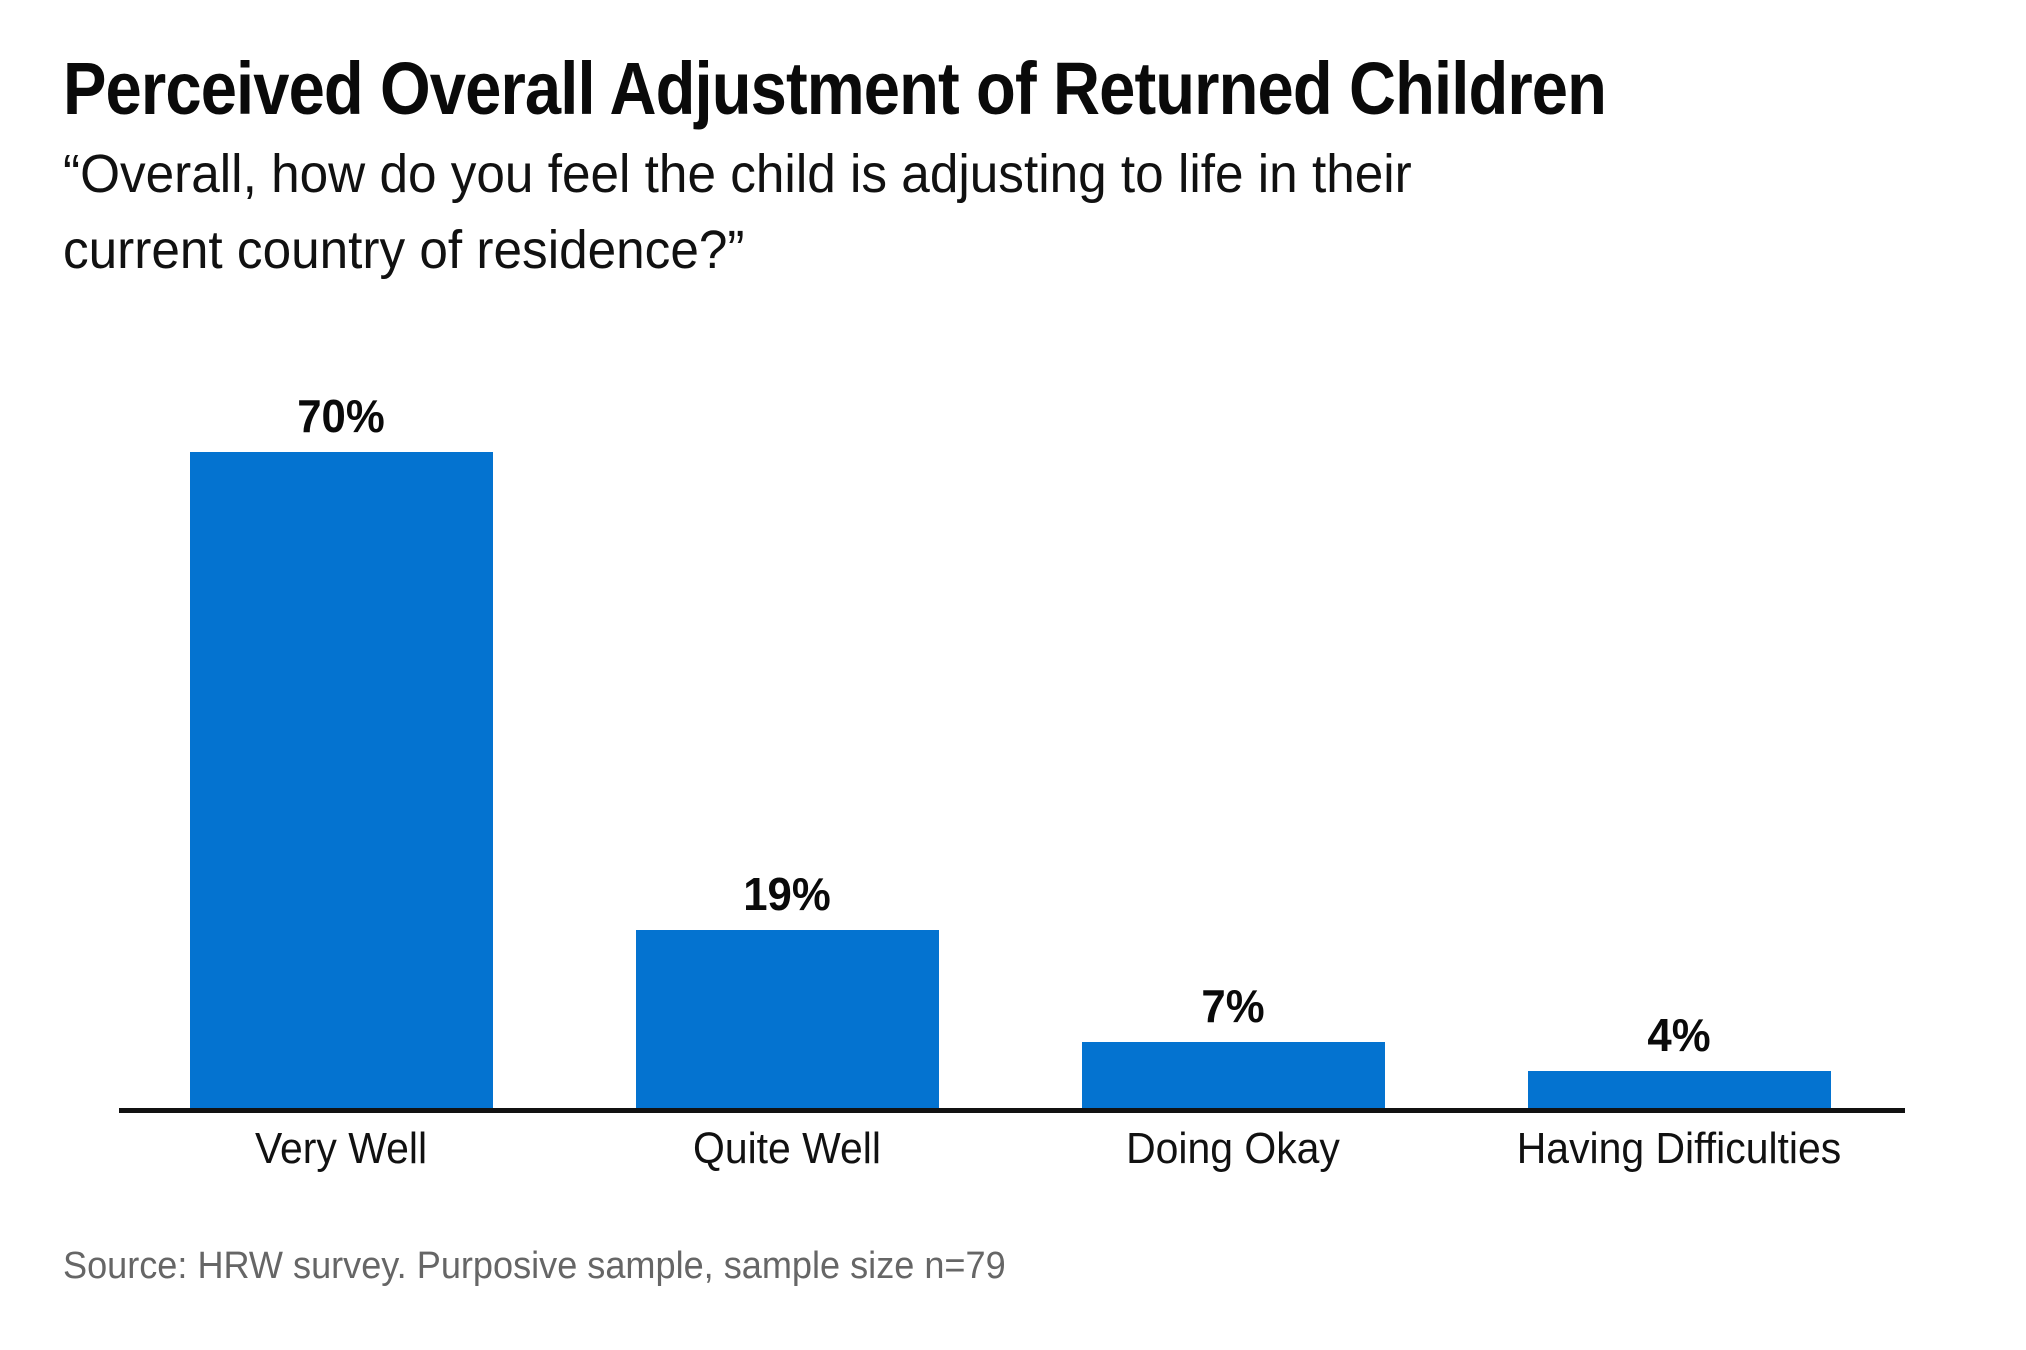 The height and width of the screenshot is (1350, 2026). Describe the element at coordinates (1679, 1035) in the screenshot. I see `bar-value-label: 4%` at that location.